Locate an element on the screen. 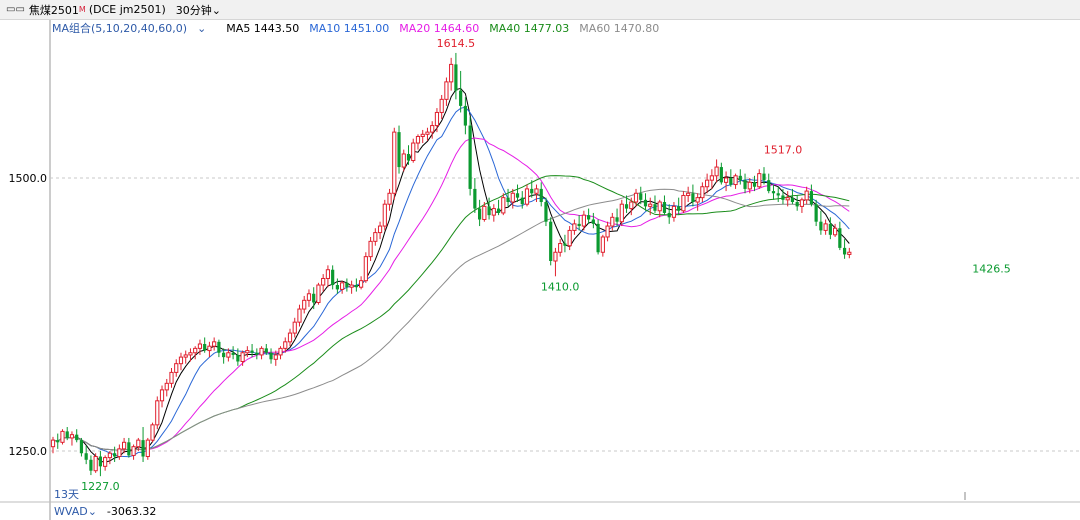  indicator-selector: WVAD⌄ is located at coordinates (75, 511).